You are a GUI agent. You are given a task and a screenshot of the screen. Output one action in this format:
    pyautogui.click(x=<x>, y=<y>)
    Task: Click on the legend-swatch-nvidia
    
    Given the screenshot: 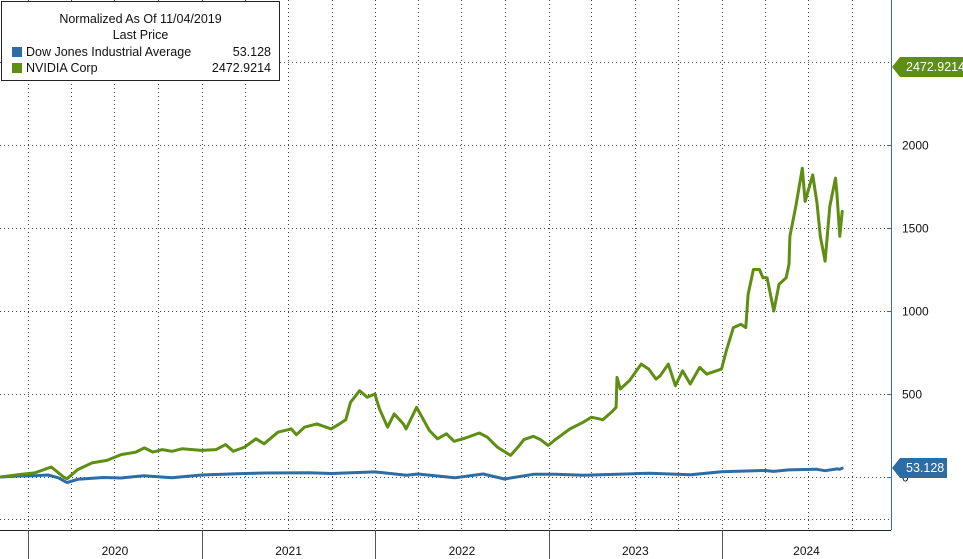 What is the action you would take?
    pyautogui.click(x=17, y=68)
    